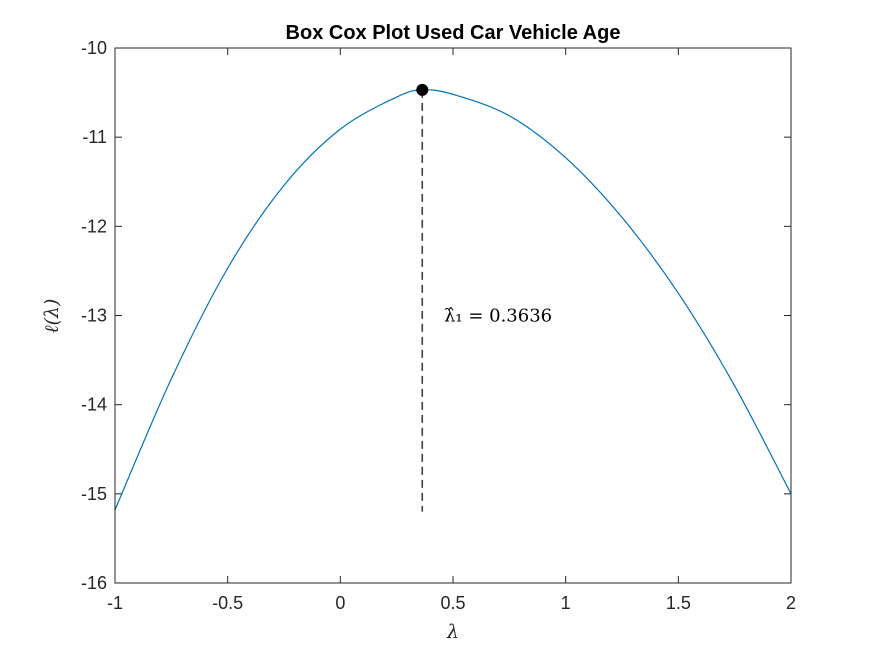 This screenshot has height=661, width=875. I want to click on y-tick-label: -14, so click(94, 405).